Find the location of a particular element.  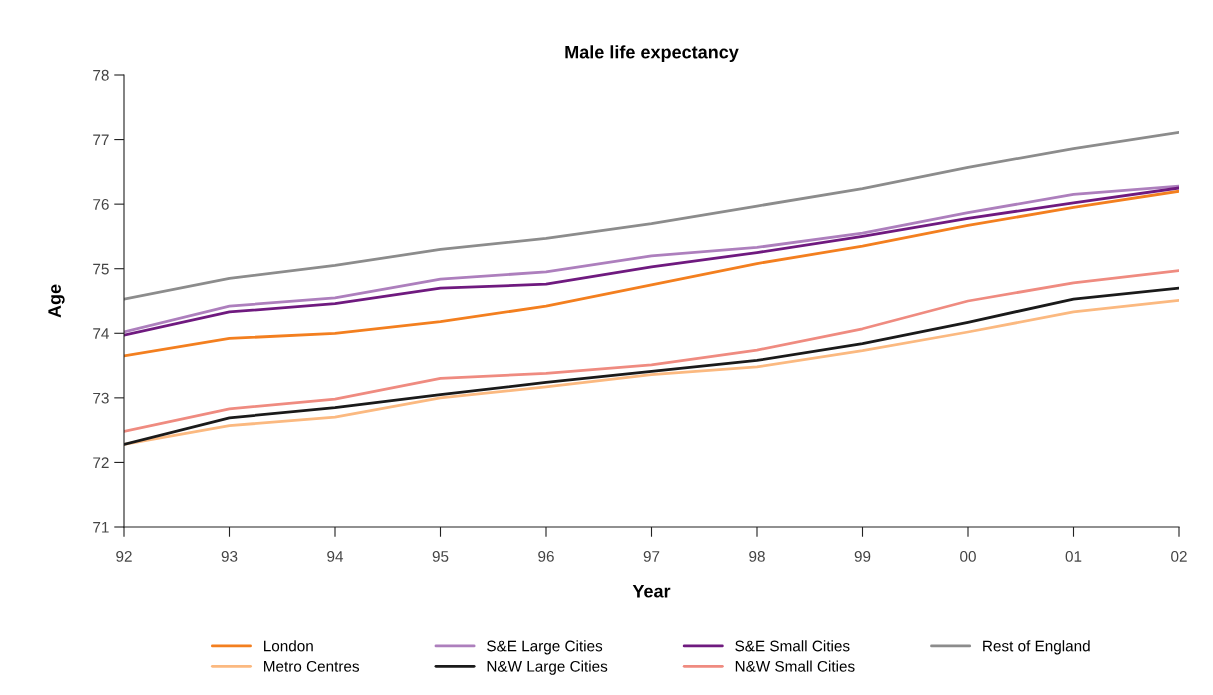

x-tick-label: 94 is located at coordinates (335, 556).